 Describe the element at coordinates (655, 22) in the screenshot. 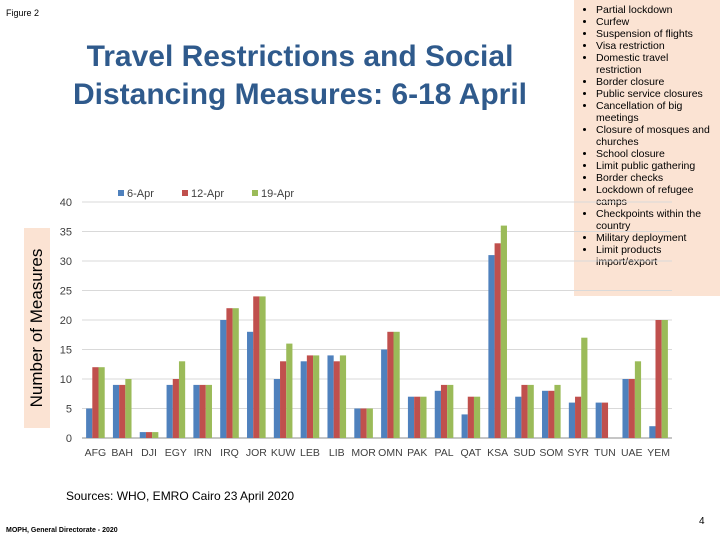

I see `measure-item: Curfew` at that location.